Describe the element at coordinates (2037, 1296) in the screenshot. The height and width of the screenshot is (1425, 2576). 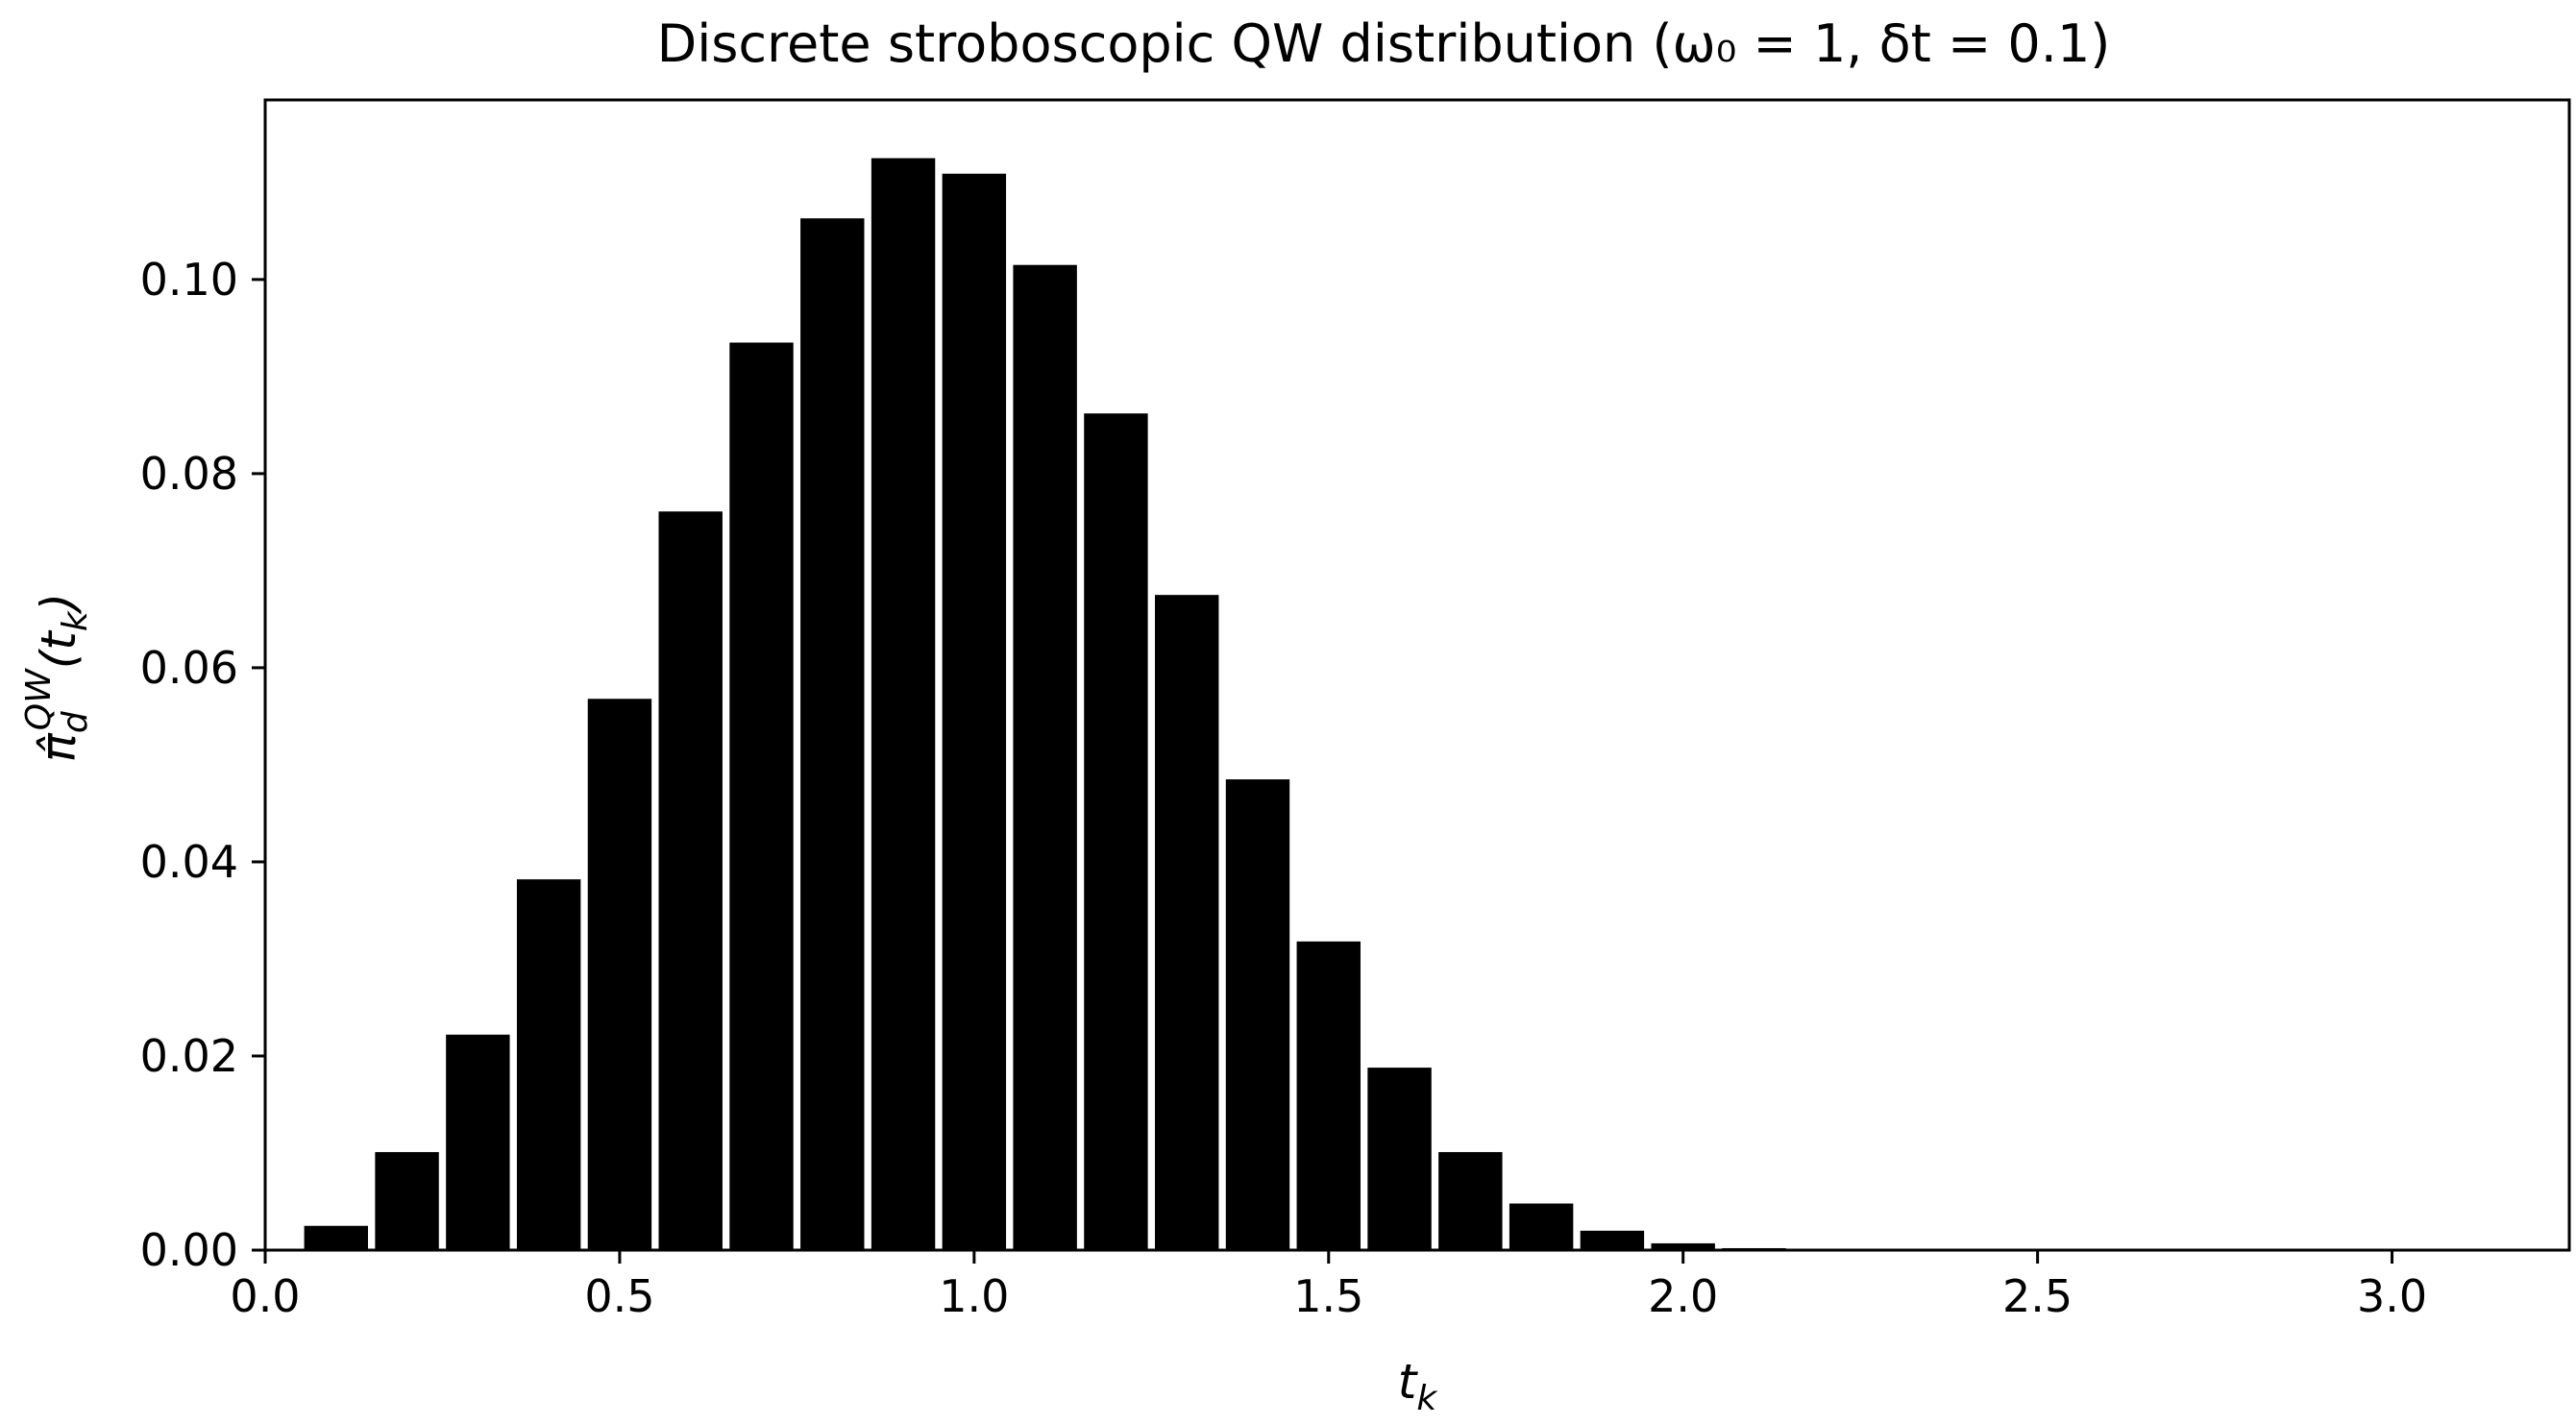
I see `x-tick-label: 2.5` at that location.